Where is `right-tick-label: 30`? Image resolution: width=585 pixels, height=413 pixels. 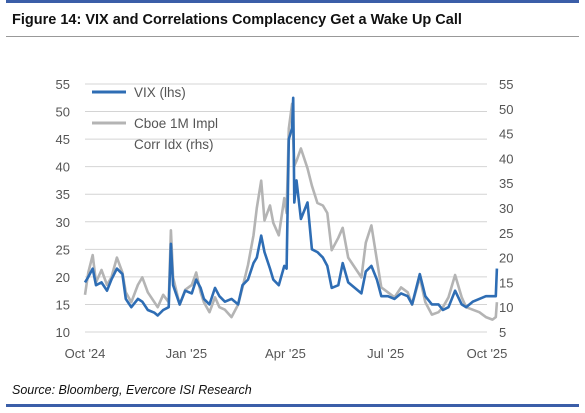
right-tick-label: 30 is located at coordinates (506, 208).